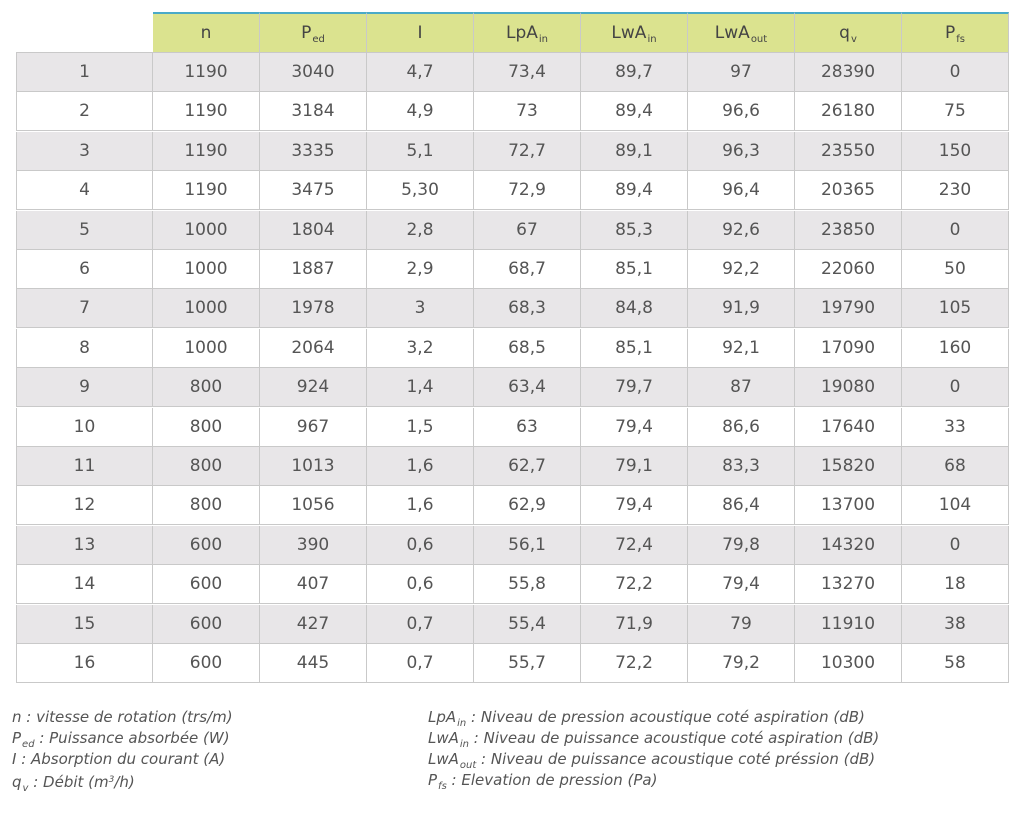 The height and width of the screenshot is (815, 1024). I want to click on column-header-symbol: I, so click(420, 33).